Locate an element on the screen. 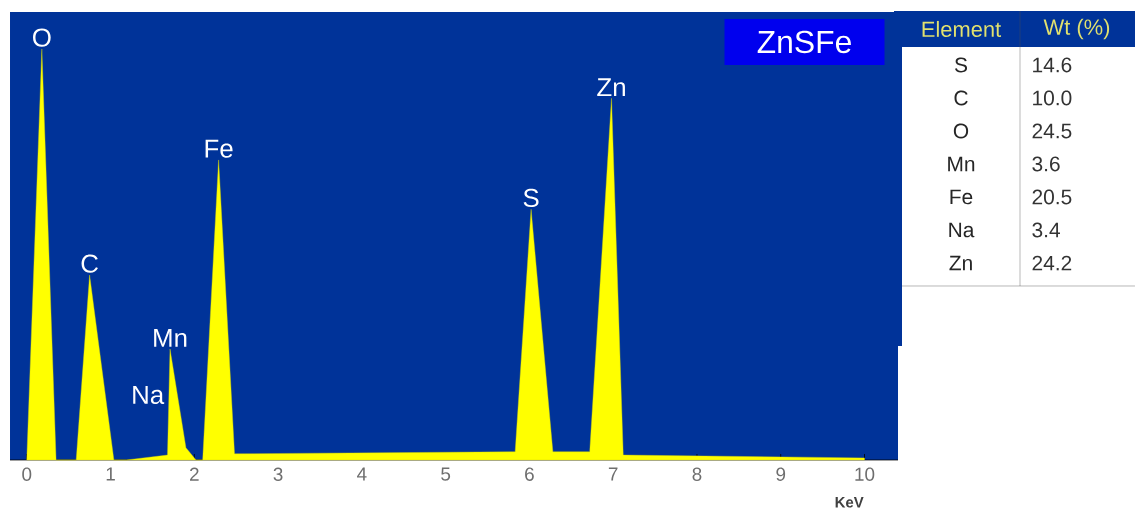 The height and width of the screenshot is (510, 1135). category-label: Fe is located at coordinates (961, 197).